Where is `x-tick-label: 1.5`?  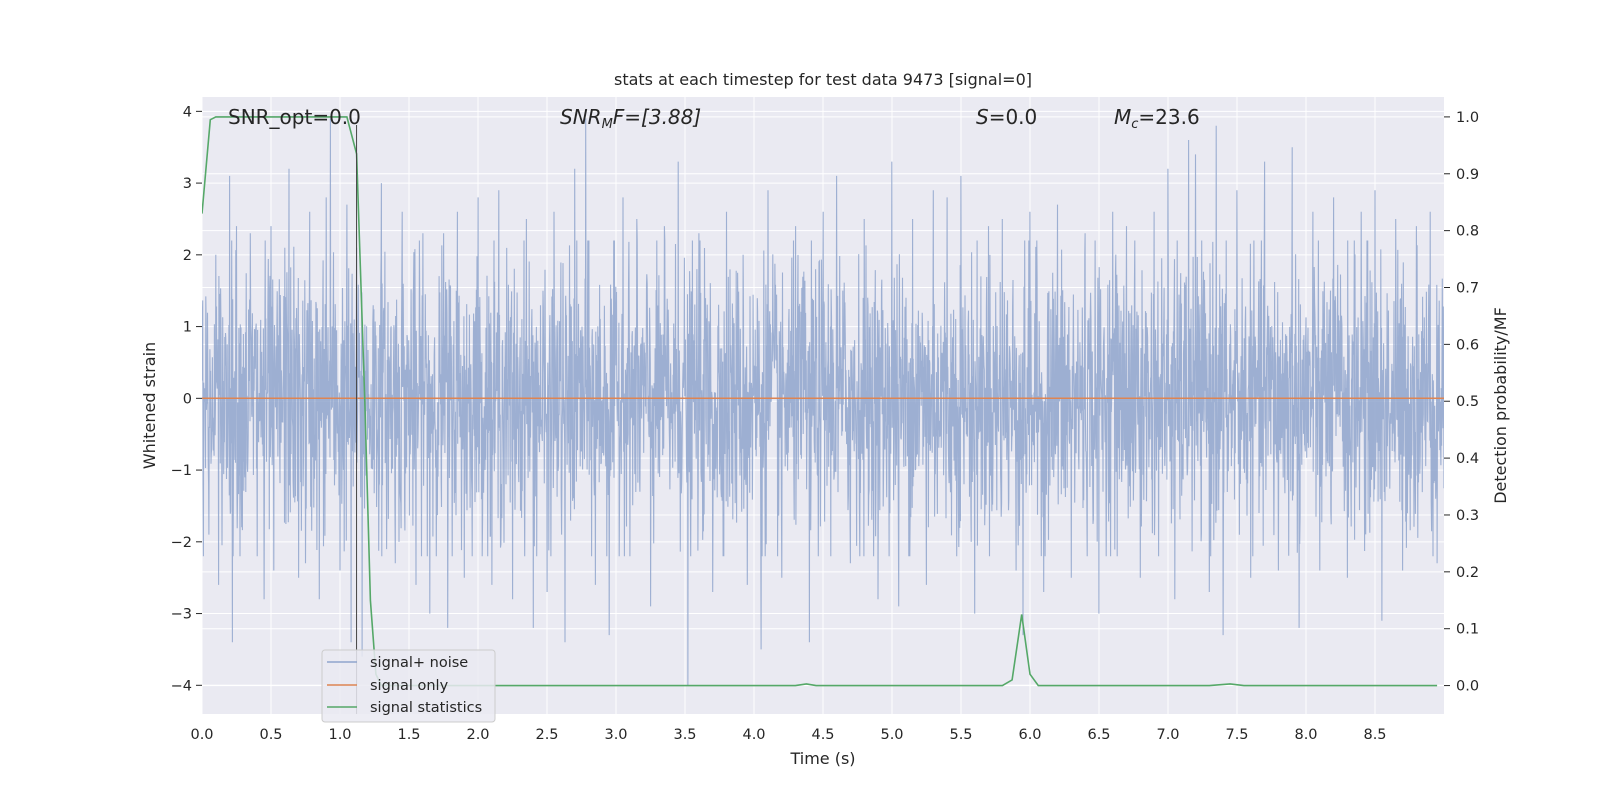 x-tick-label: 1.5 is located at coordinates (408, 735).